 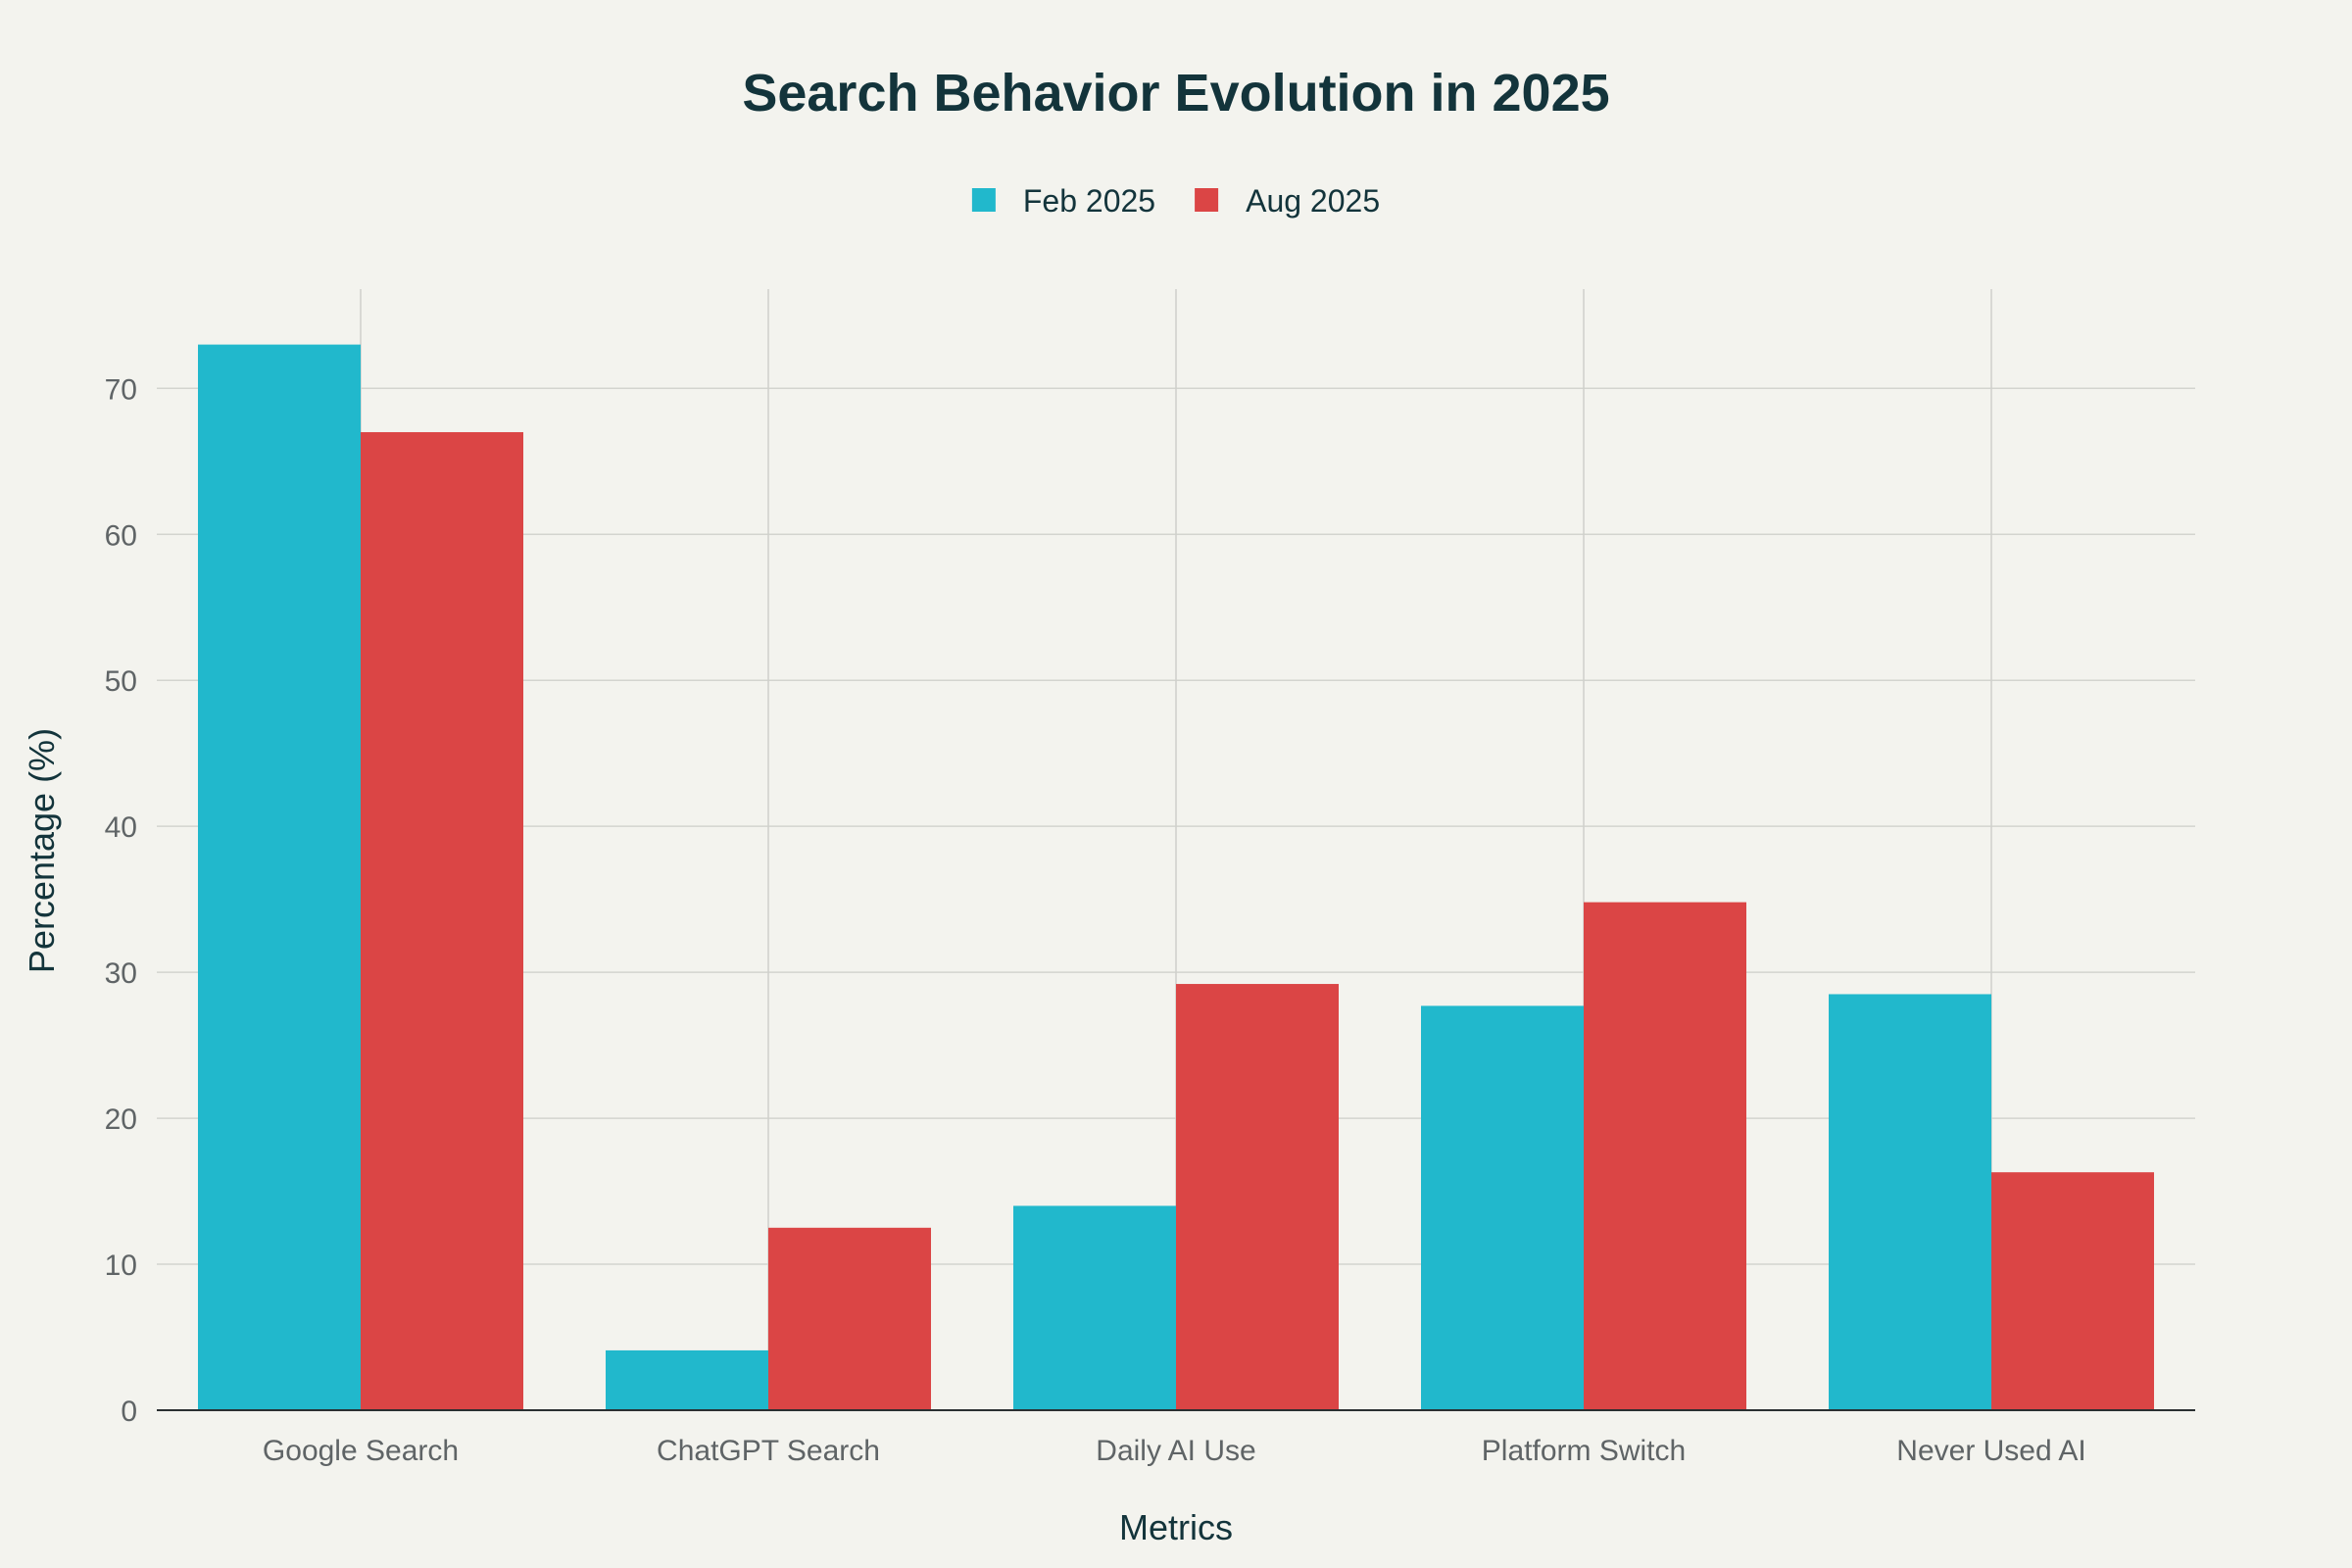 I want to click on x-tick-label: Platform Switch, so click(x=1584, y=1451).